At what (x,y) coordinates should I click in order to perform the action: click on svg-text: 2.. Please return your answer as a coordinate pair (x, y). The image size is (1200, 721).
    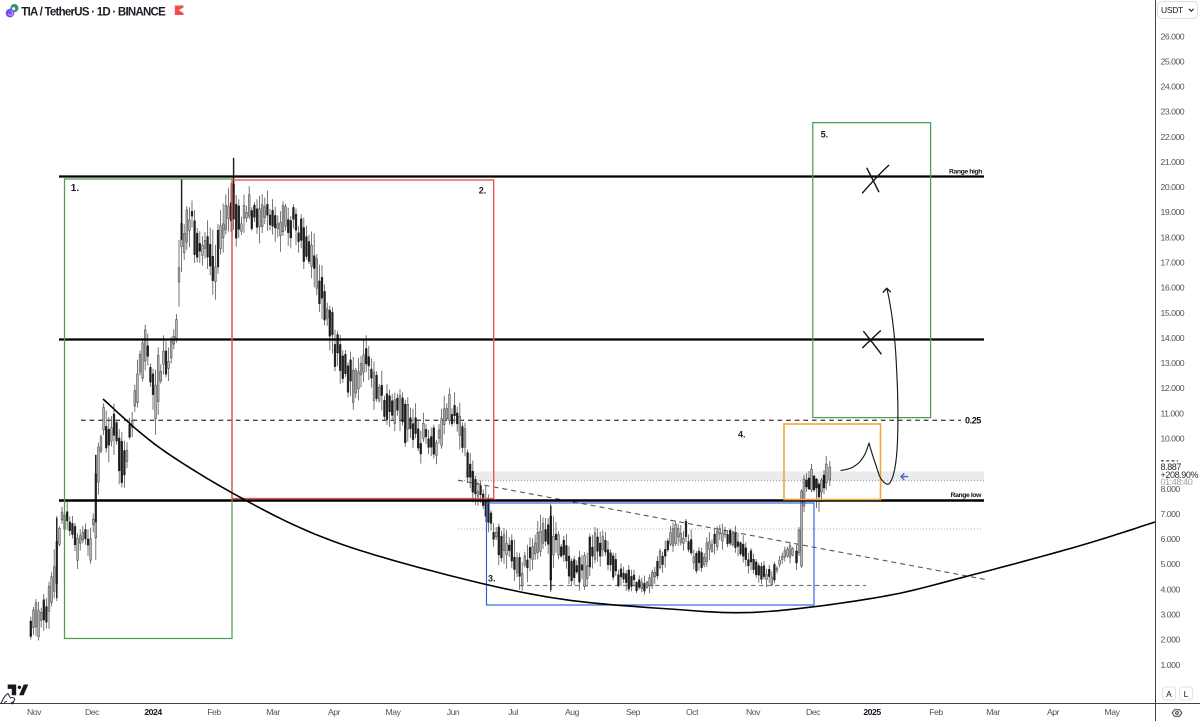
    Looking at the image, I should click on (483, 190).